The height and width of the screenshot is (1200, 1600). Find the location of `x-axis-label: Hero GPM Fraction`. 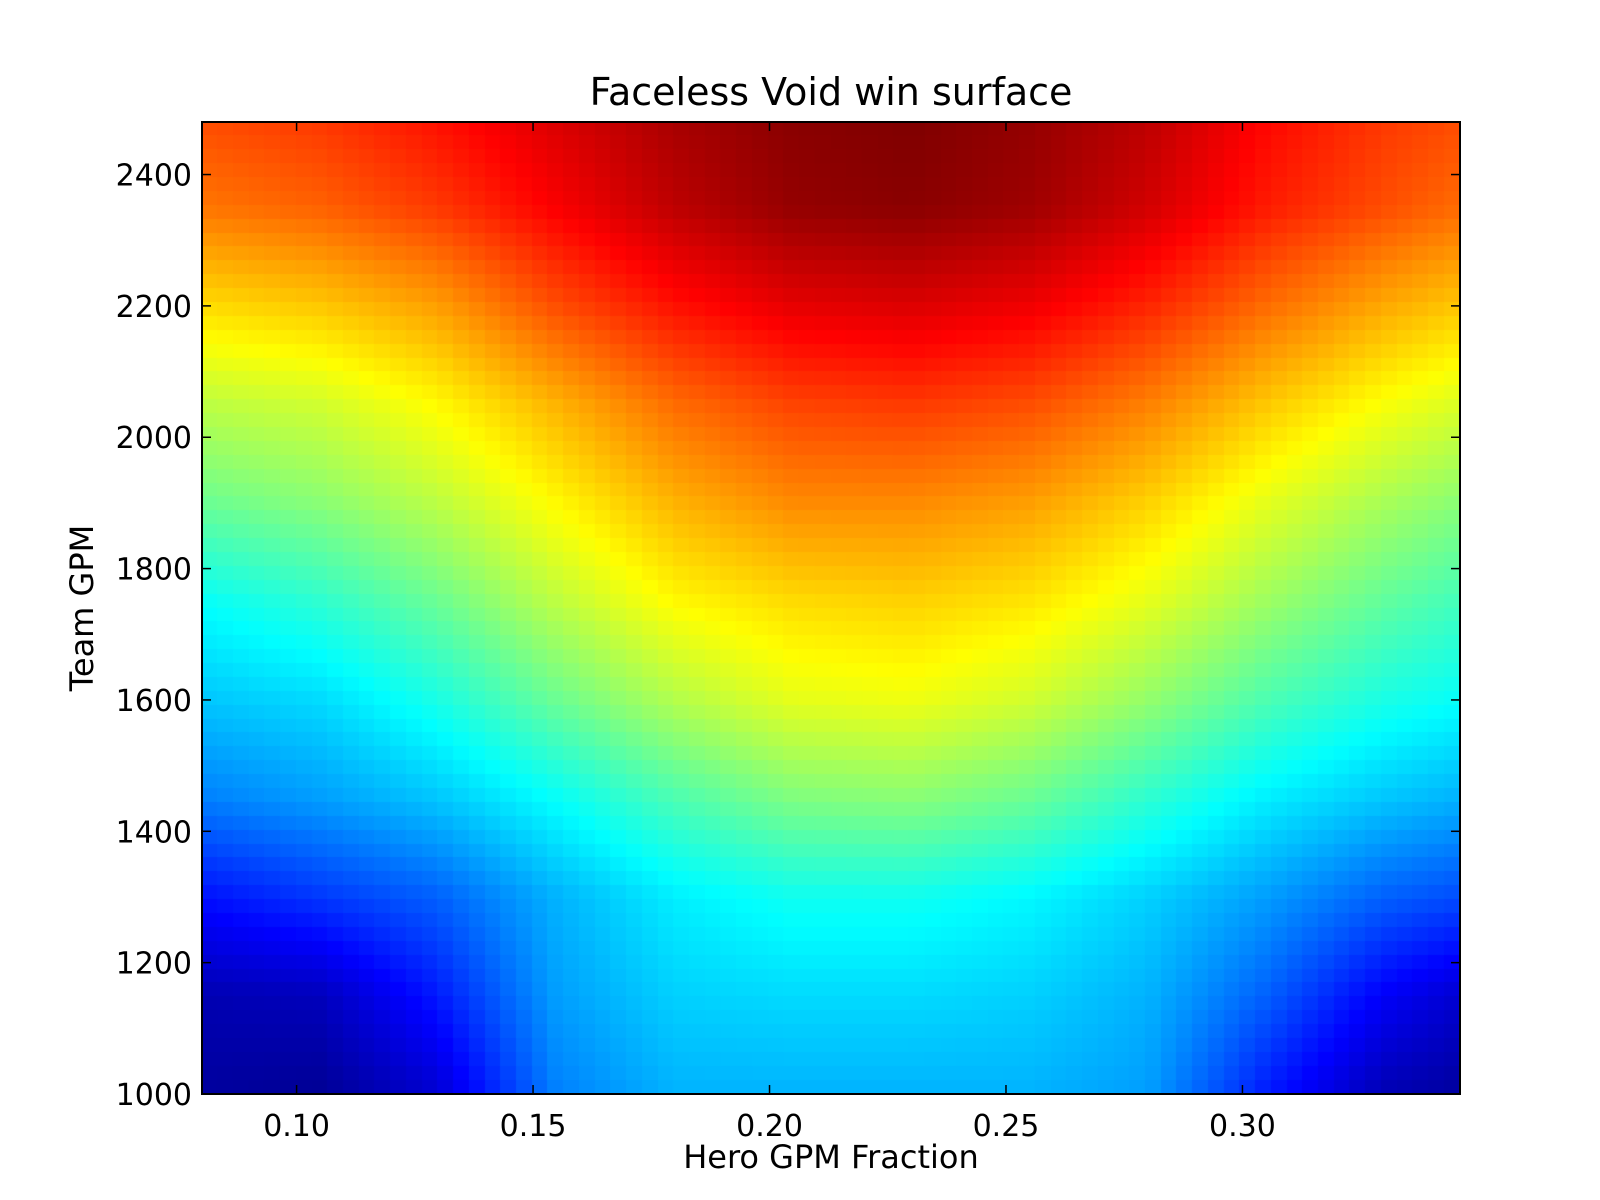

x-axis-label: Hero GPM Fraction is located at coordinates (831, 1157).